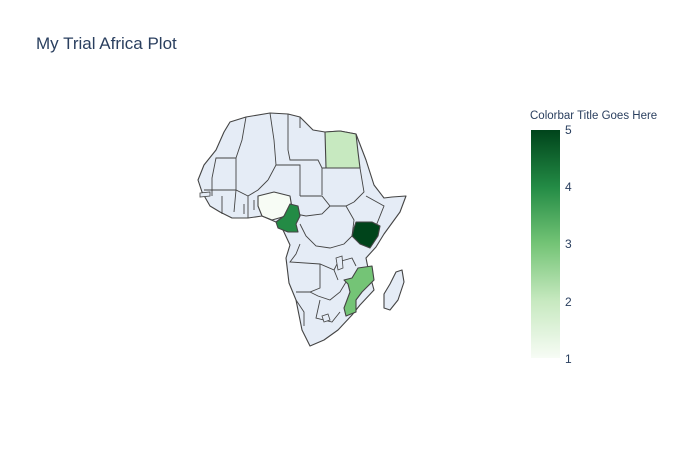 This screenshot has width=700, height=450. What do you see at coordinates (568, 187) in the screenshot?
I see `colorbar-tick-4: 4` at bounding box center [568, 187].